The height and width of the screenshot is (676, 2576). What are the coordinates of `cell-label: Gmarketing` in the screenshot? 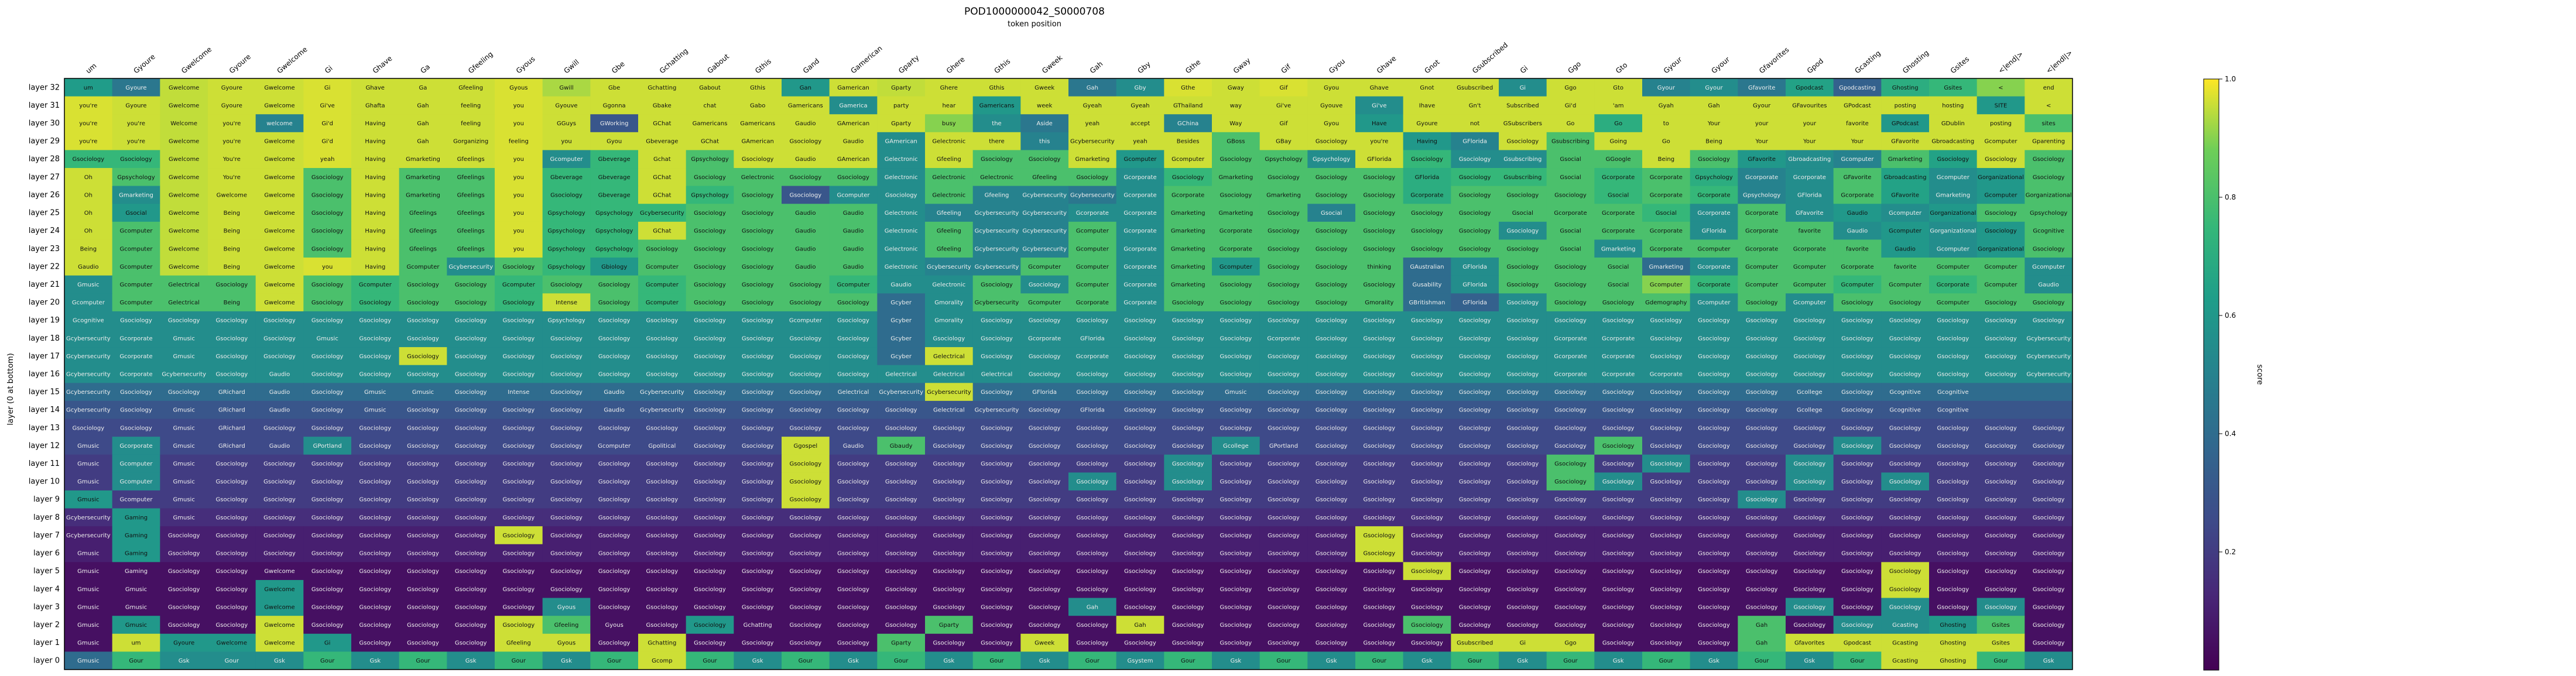 It's located at (1666, 267).